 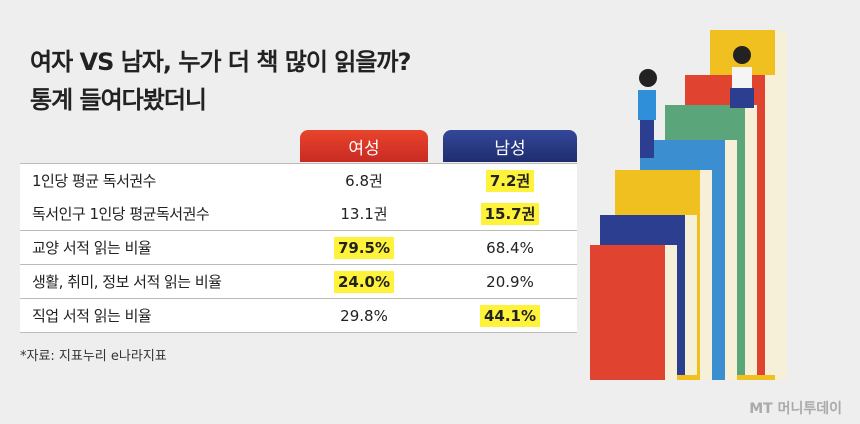 I want to click on cell-value: 68.4%, so click(x=510, y=247).